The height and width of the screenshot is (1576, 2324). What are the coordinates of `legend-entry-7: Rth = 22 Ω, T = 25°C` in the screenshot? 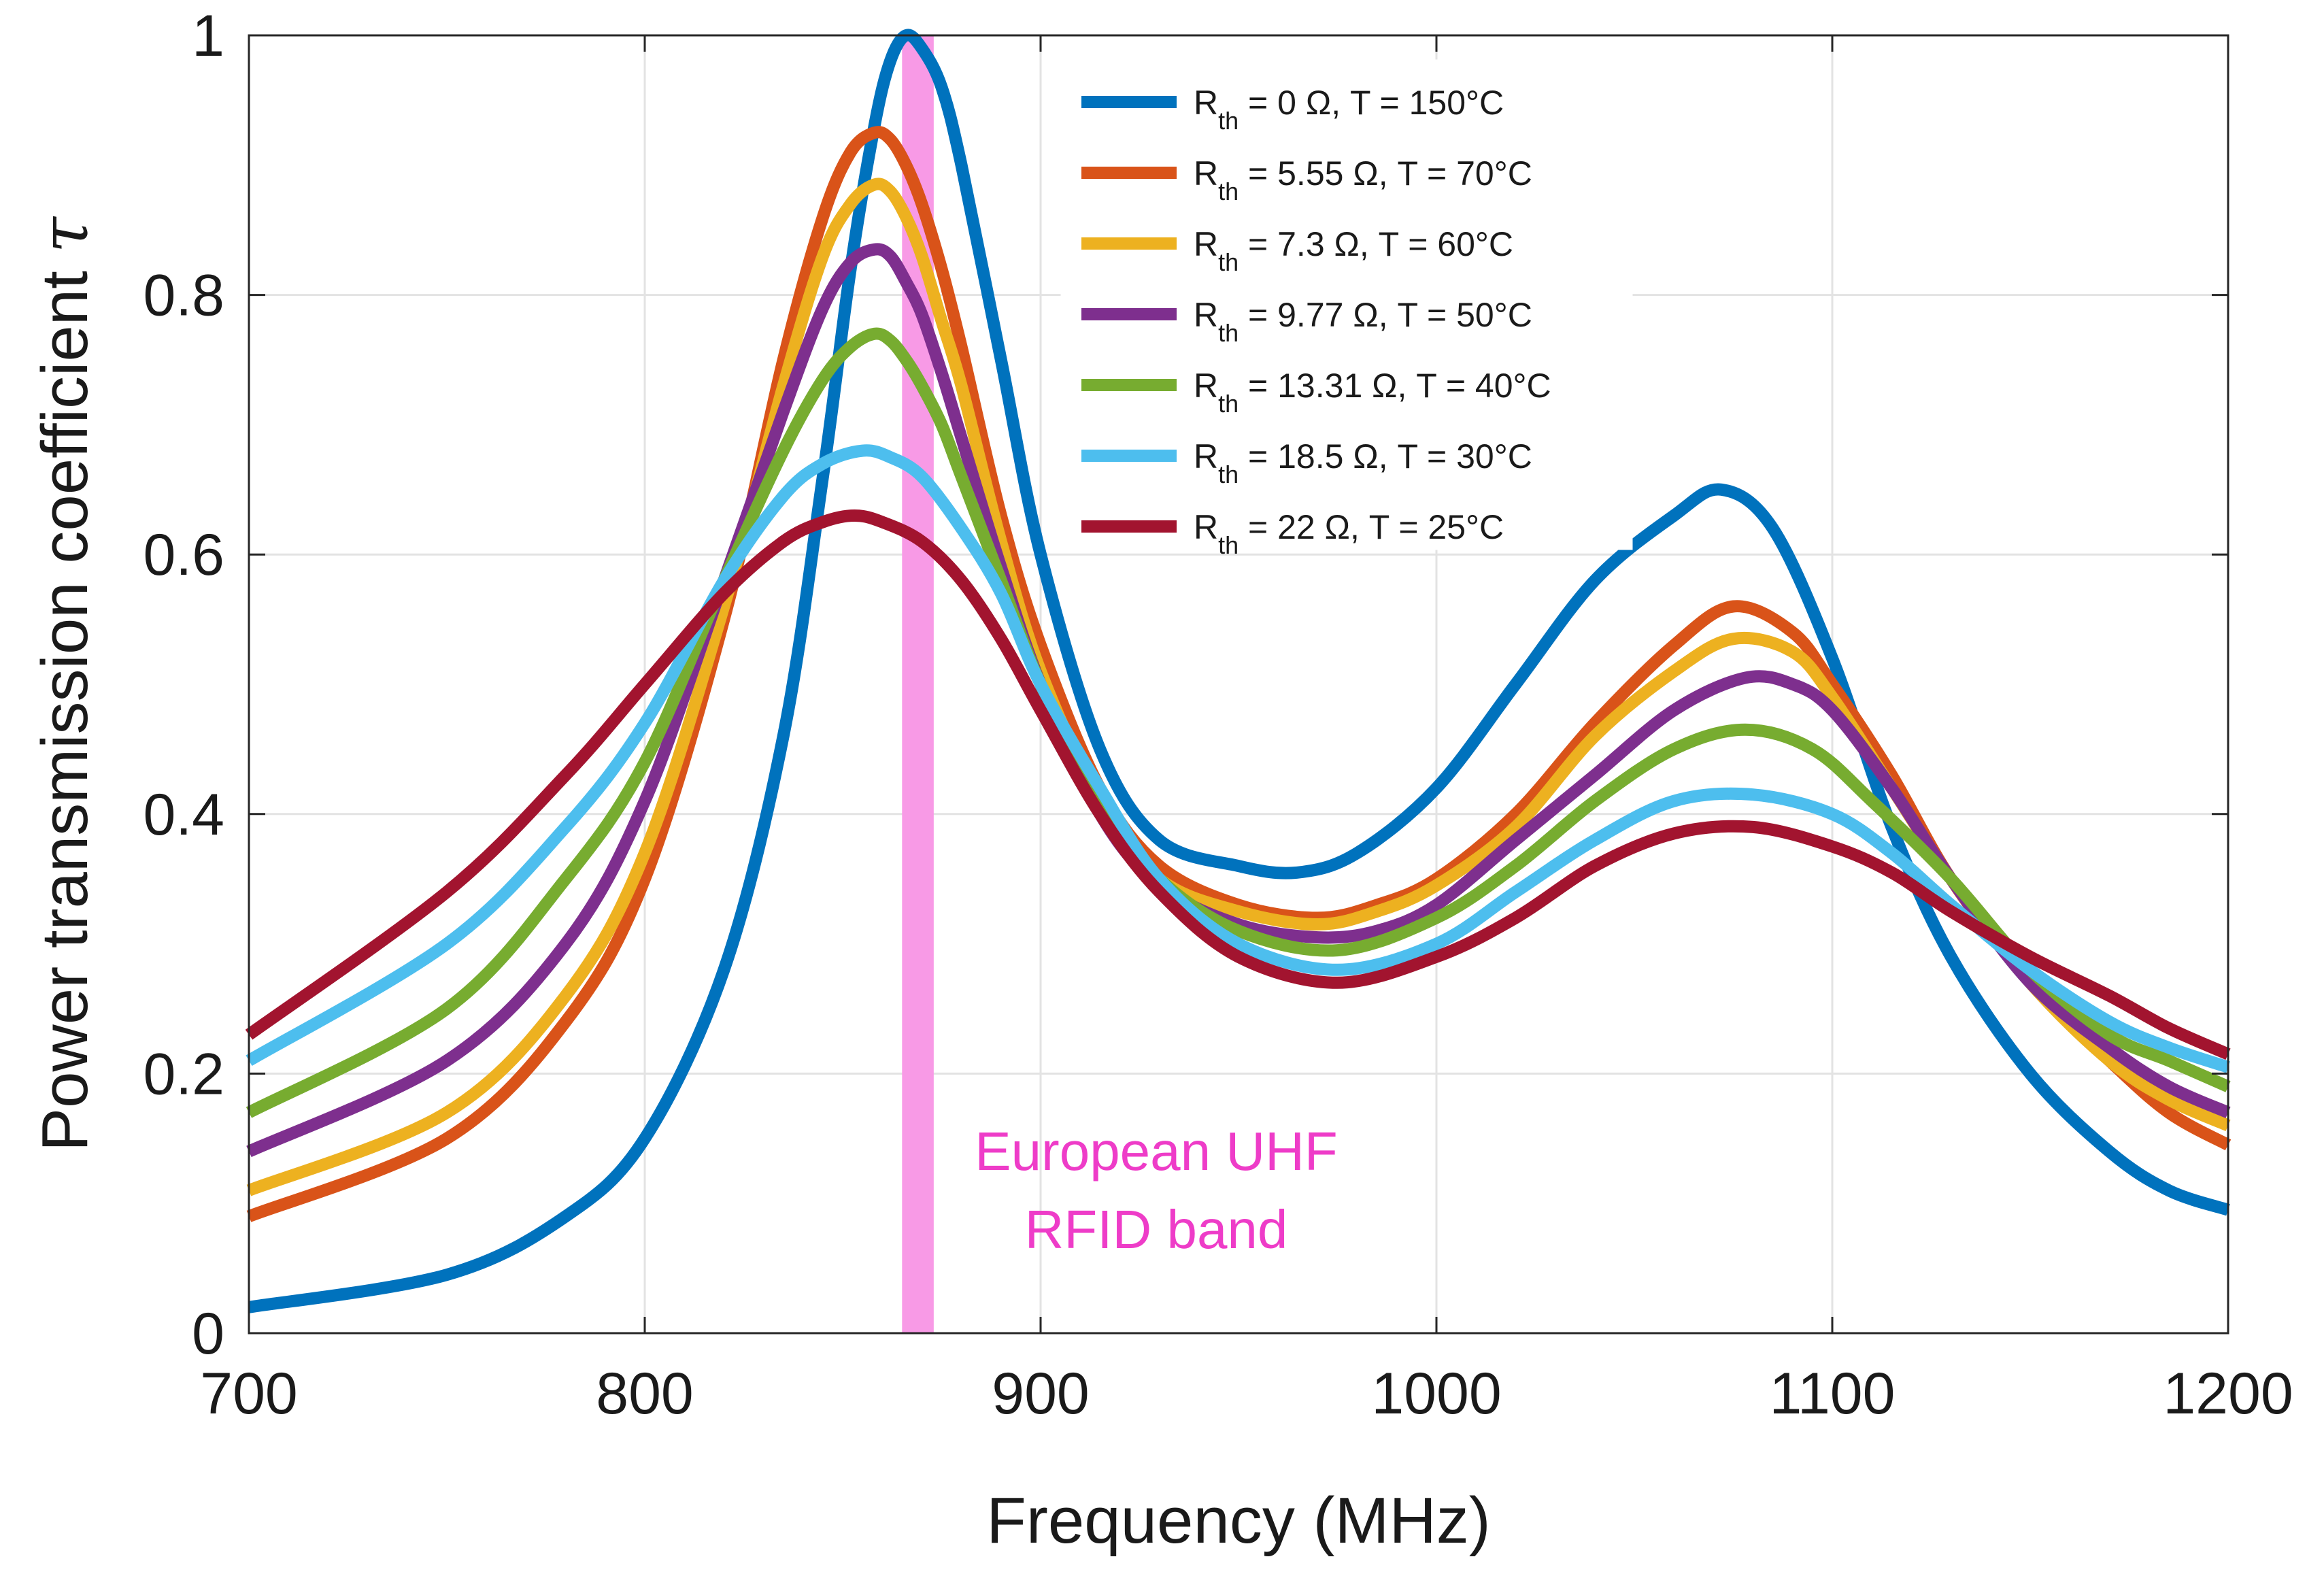 It's located at (1349, 533).